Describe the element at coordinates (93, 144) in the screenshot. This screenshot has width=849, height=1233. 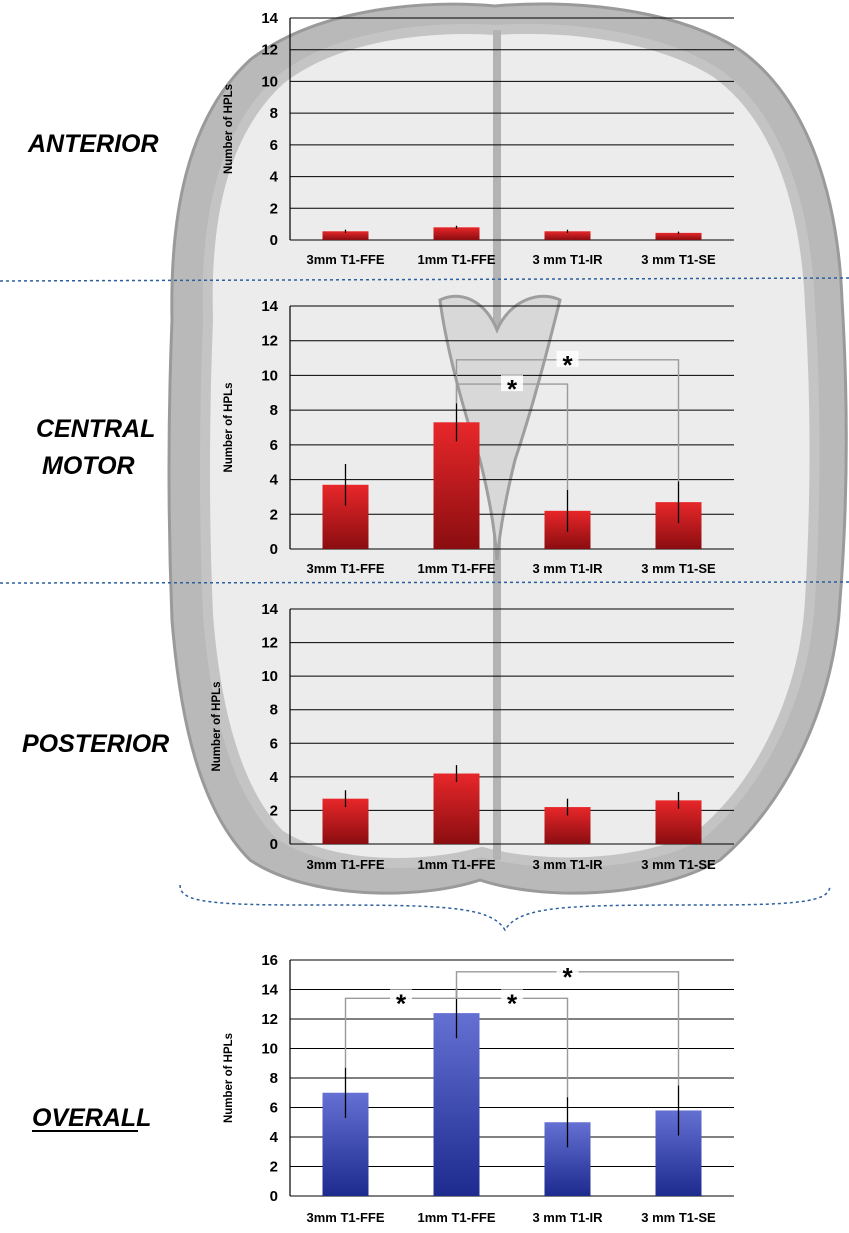
I see `region-label-anterior: ANTERIOR` at that location.